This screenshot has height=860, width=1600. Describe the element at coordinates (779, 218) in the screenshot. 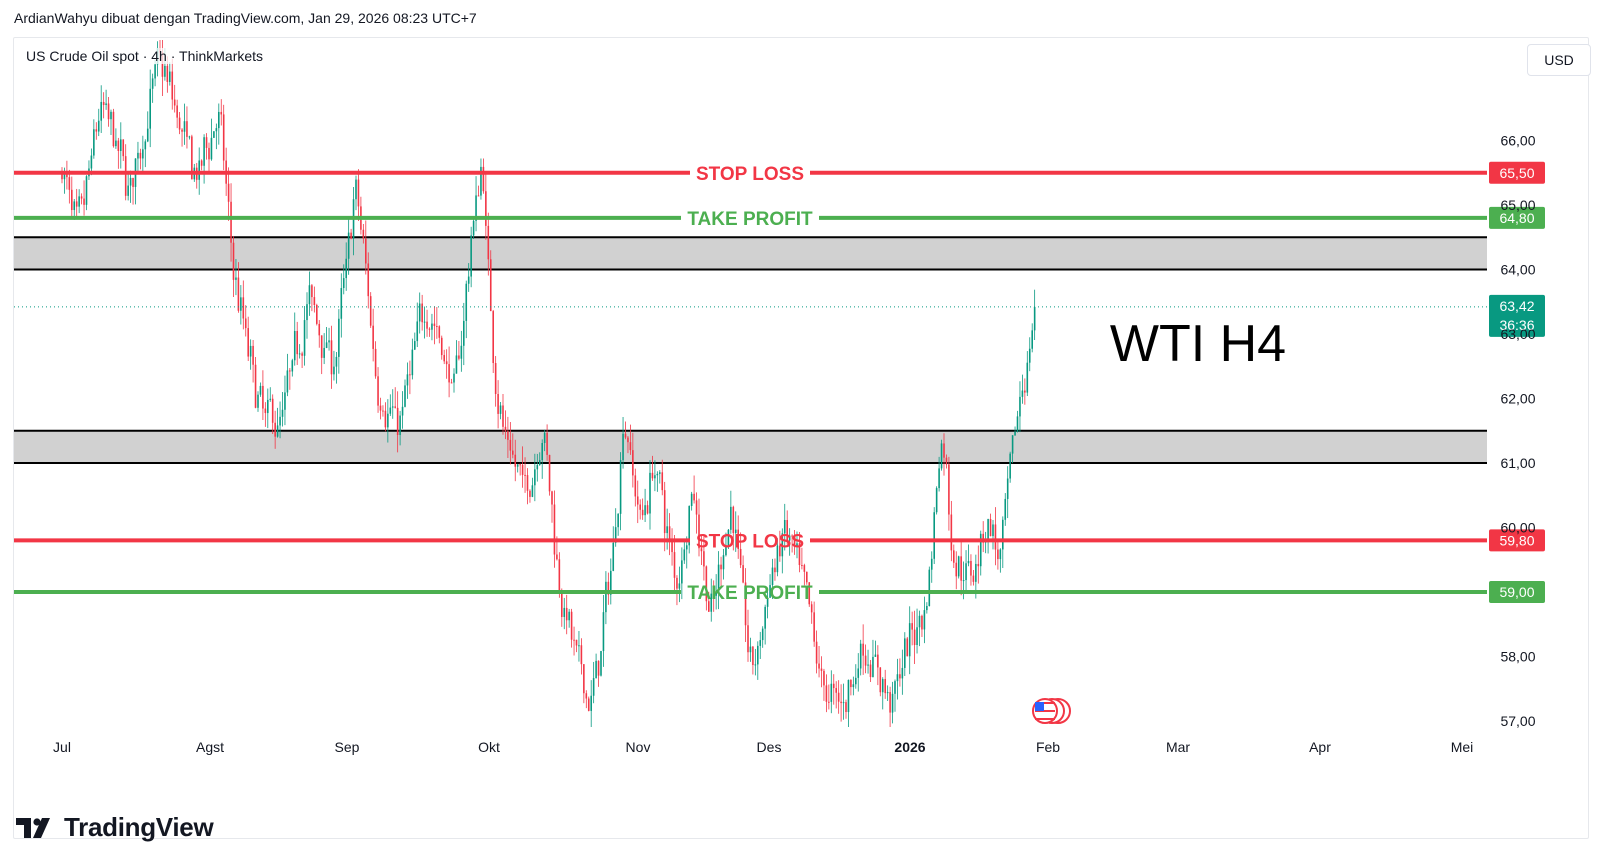

I see `level-1: TAKE PROFIT 64,80` at that location.